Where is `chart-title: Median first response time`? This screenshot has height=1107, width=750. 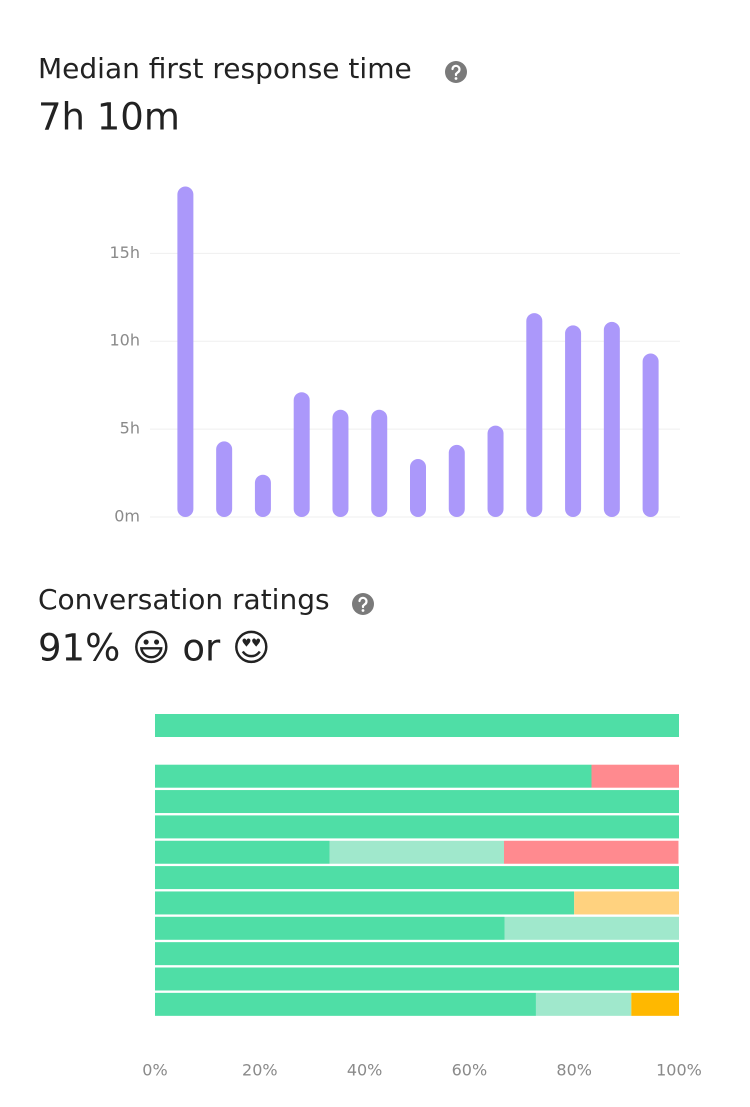
chart-title: Median first response time is located at coordinates (225, 68).